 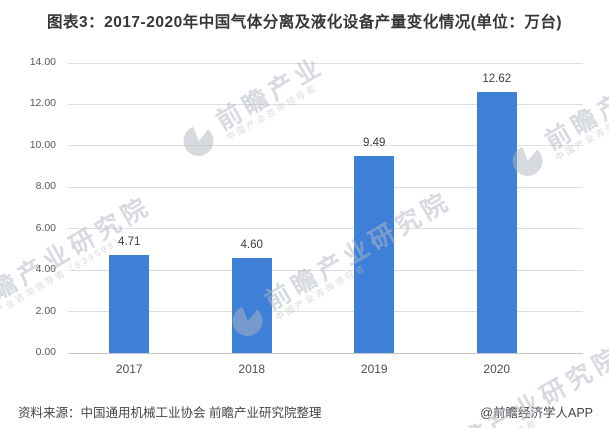 What do you see at coordinates (497, 78) in the screenshot?
I see `bar-value-label: 12.62` at bounding box center [497, 78].